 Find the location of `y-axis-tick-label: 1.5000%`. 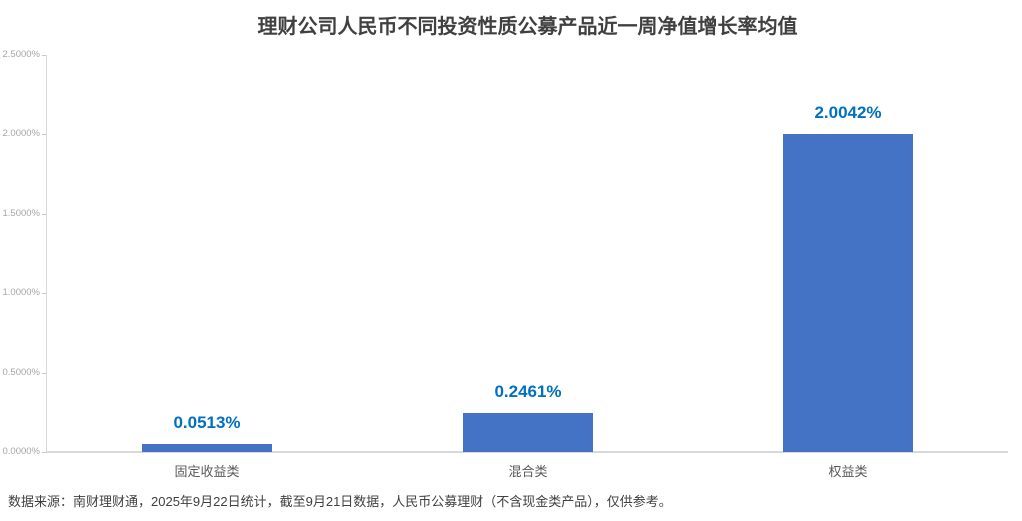

y-axis-tick-label: 1.5000% is located at coordinates (21, 213).